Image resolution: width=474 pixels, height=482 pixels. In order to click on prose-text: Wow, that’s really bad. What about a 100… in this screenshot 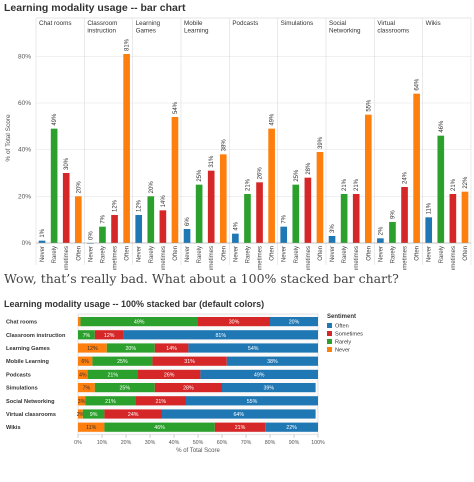, I will do `click(201, 278)`.